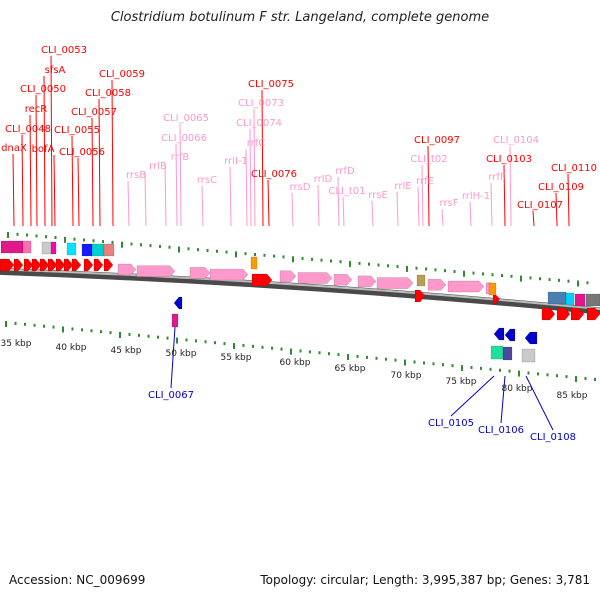  I want to click on gene-label-cli-0066: CLI_0066, so click(184, 138).